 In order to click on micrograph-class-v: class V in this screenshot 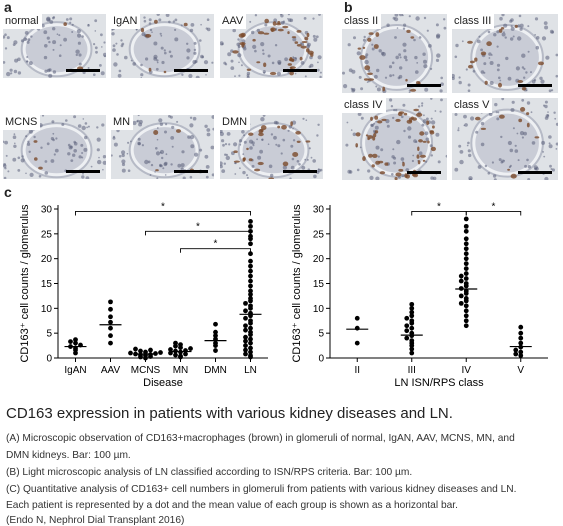, I will do `click(505, 139)`.